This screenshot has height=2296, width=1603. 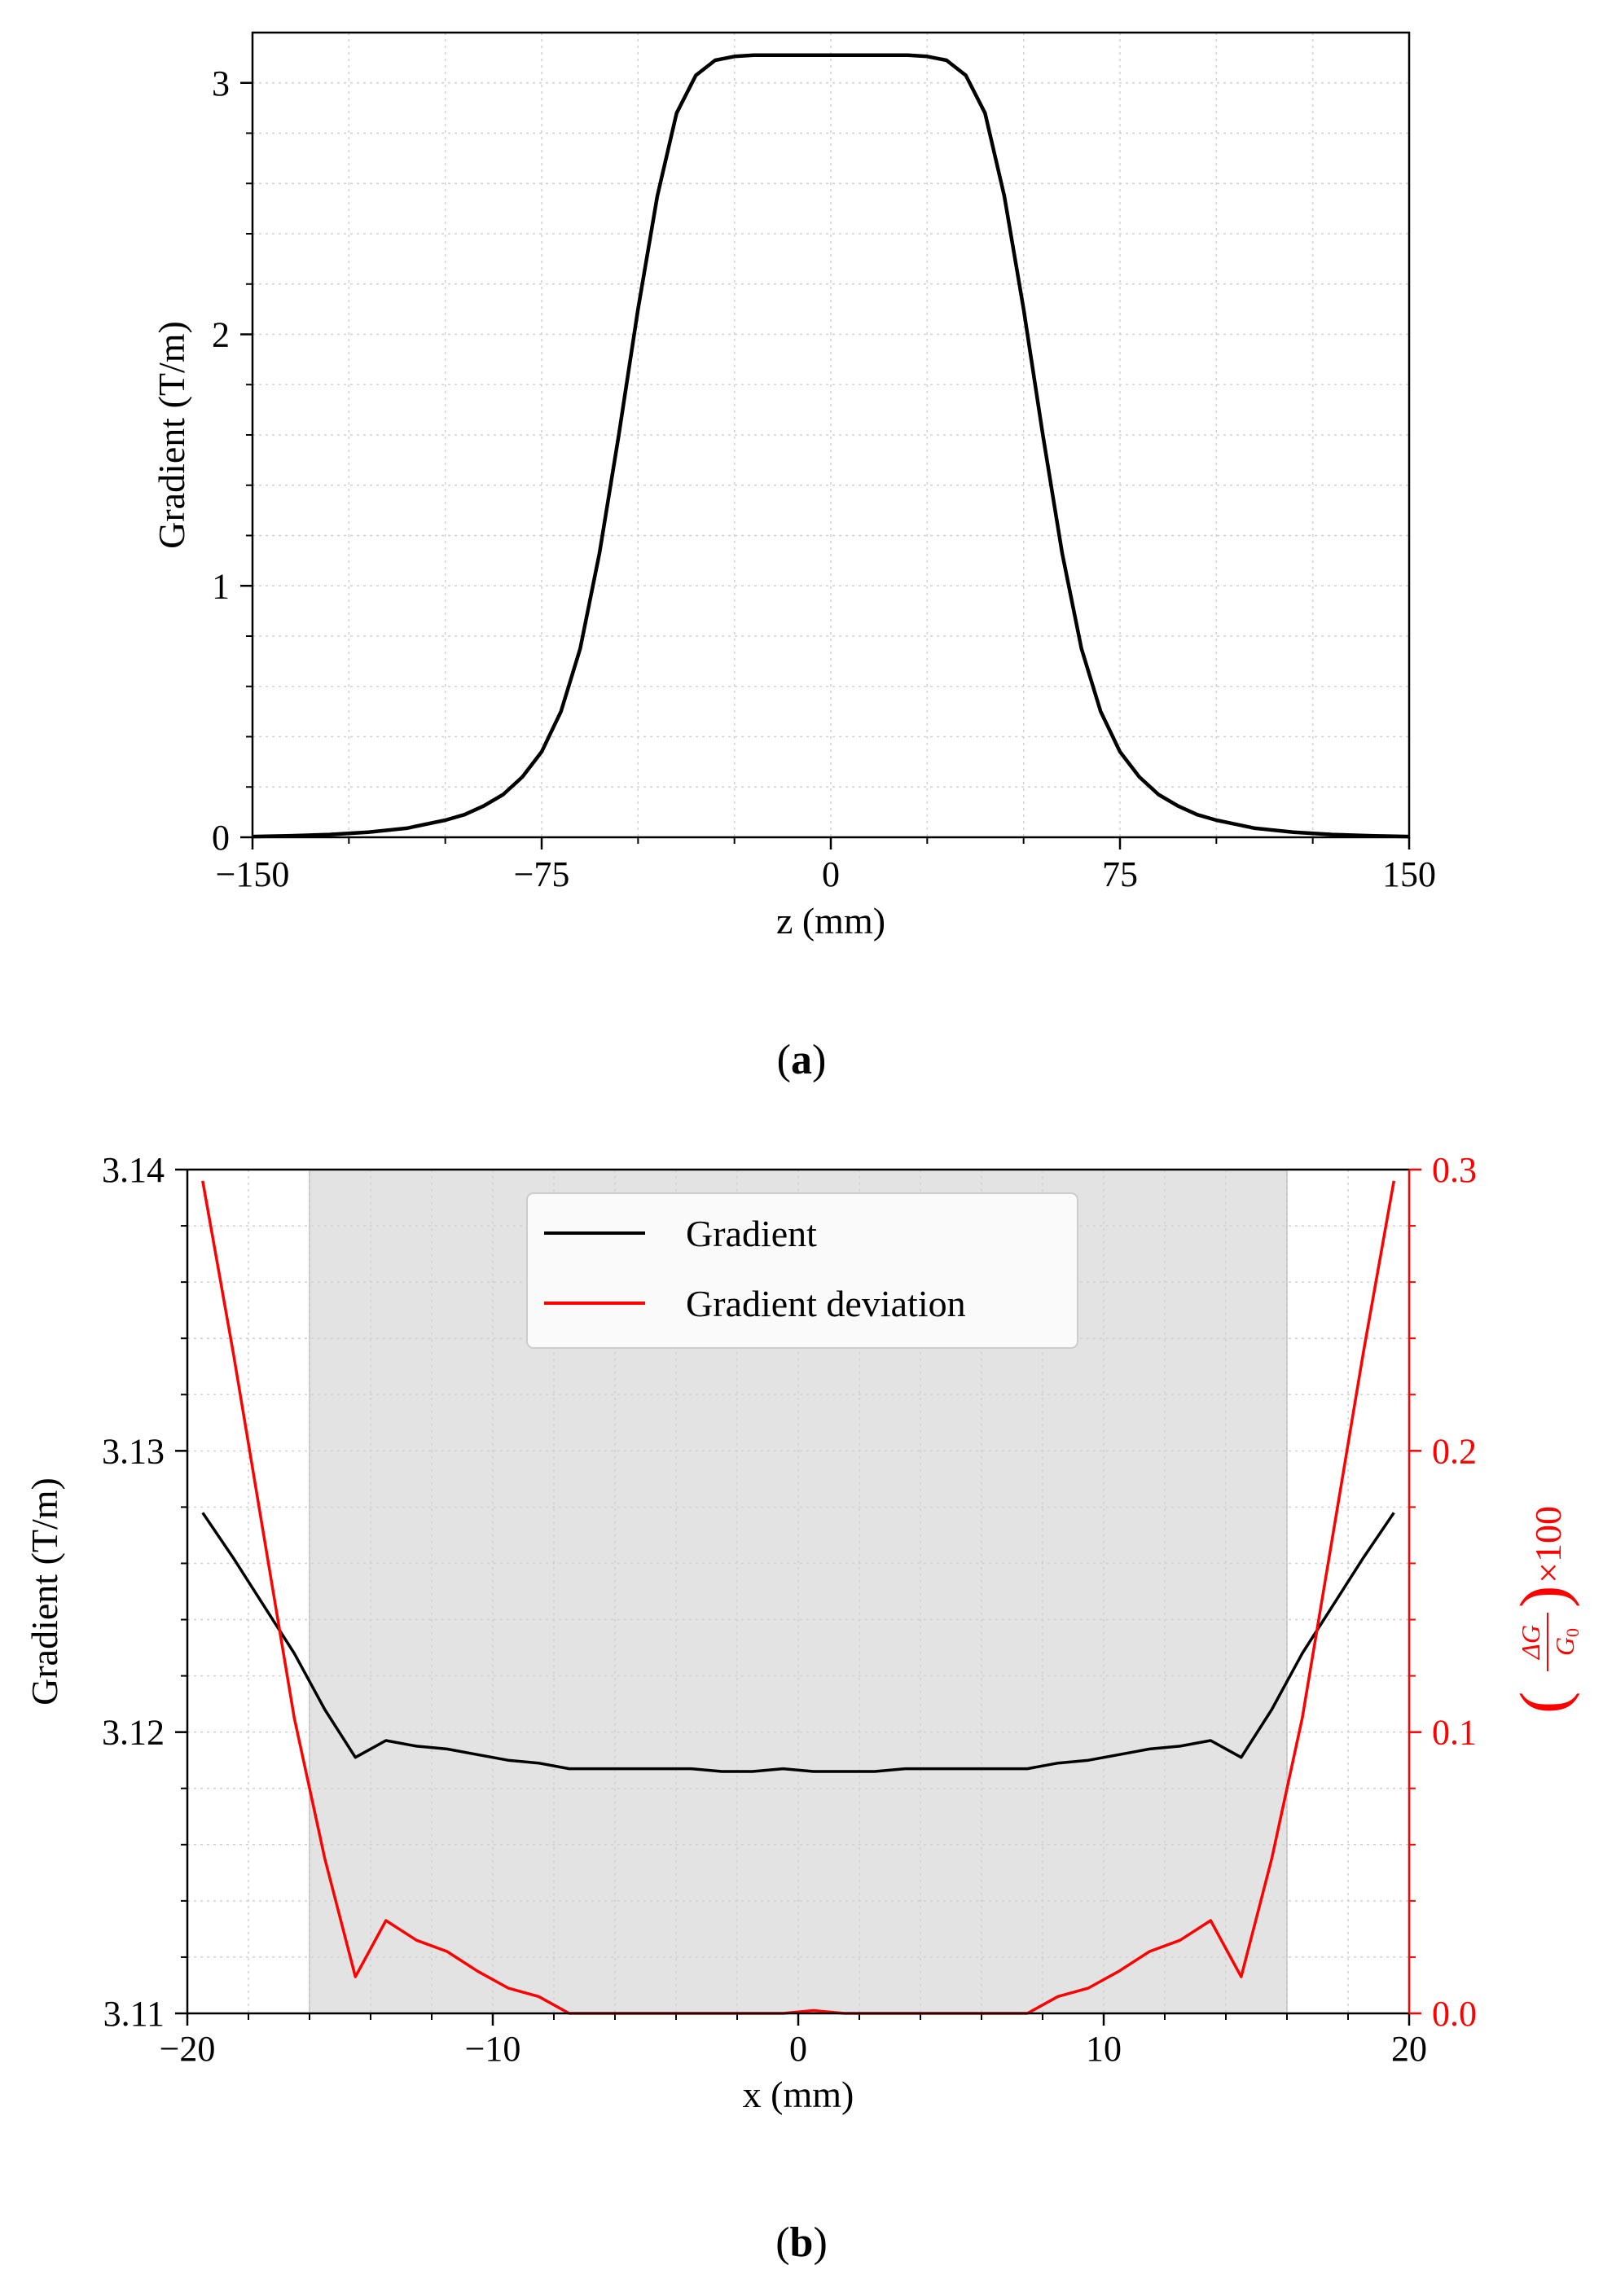 I want to click on y-tick-label: 1, so click(x=221, y=586).